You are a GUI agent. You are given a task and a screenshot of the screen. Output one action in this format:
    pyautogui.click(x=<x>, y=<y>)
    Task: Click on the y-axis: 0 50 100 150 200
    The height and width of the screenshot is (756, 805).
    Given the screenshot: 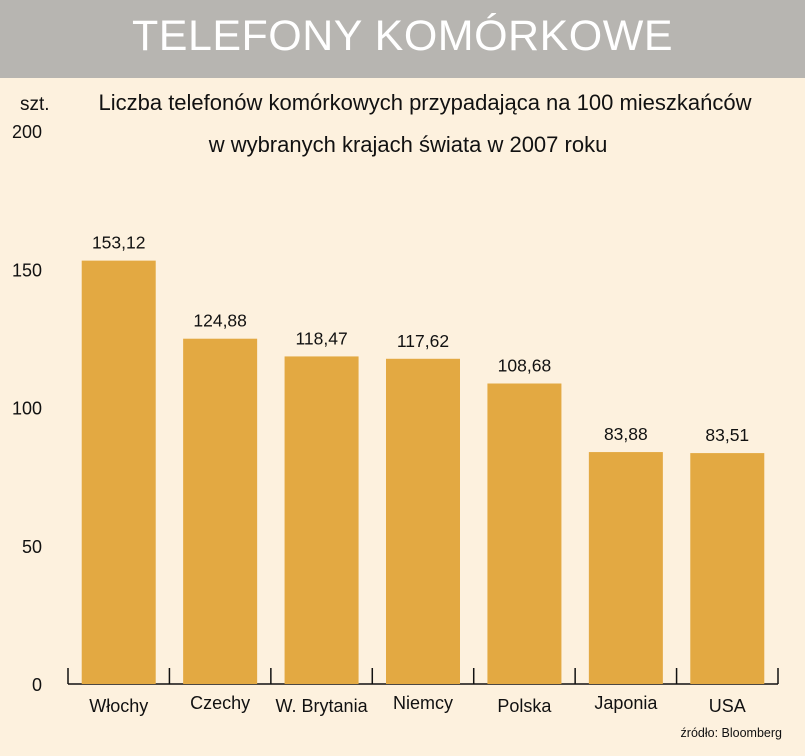 What is the action you would take?
    pyautogui.click(x=27, y=408)
    